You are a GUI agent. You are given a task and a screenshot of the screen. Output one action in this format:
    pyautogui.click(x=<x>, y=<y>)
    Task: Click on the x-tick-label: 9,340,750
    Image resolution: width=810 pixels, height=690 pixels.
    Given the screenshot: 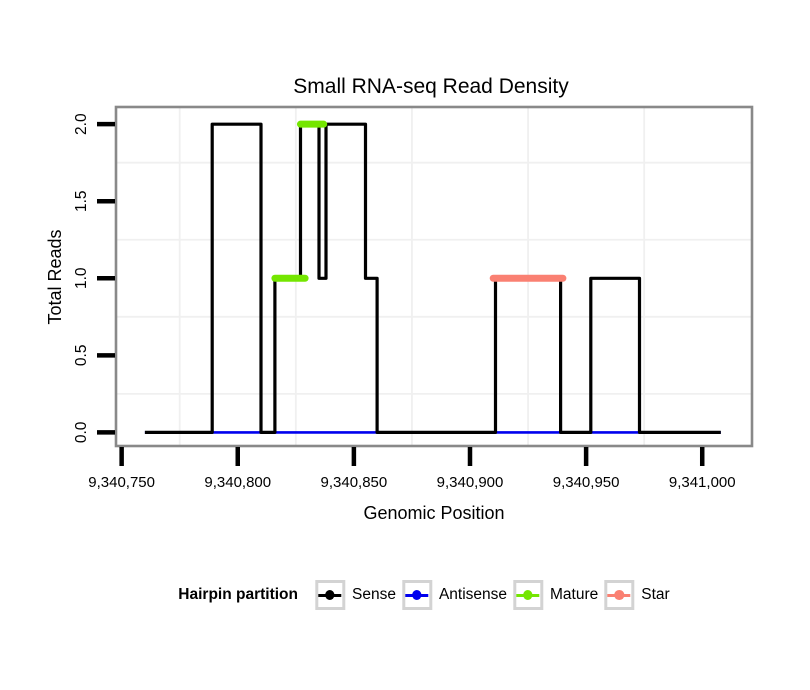 What is the action you would take?
    pyautogui.click(x=121, y=482)
    